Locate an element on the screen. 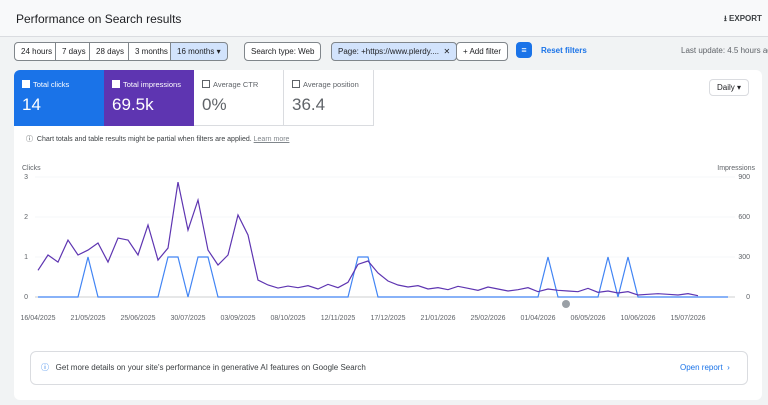 The height and width of the screenshot is (405, 768). x-tick-label: 08/10/2025 is located at coordinates (287, 318).